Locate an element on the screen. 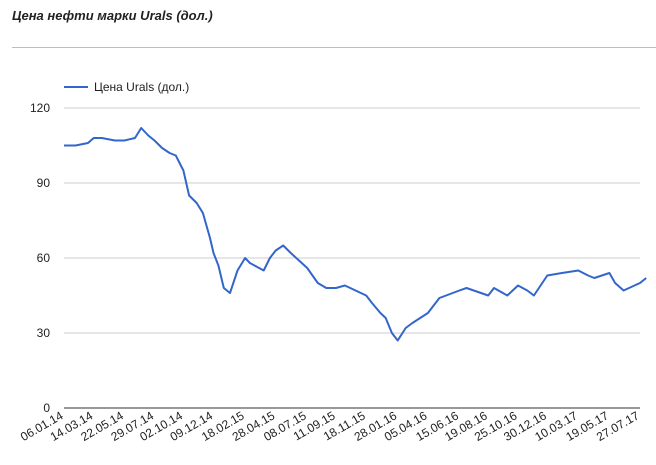 The width and height of the screenshot is (656, 465). y-tick-label: 0 is located at coordinates (46, 408).